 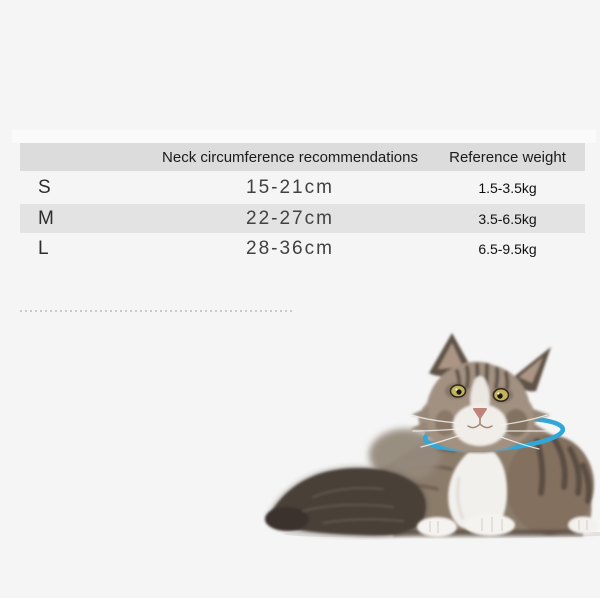 I want to click on header-neck-label: Neck circumference recommendations, so click(x=290, y=157).